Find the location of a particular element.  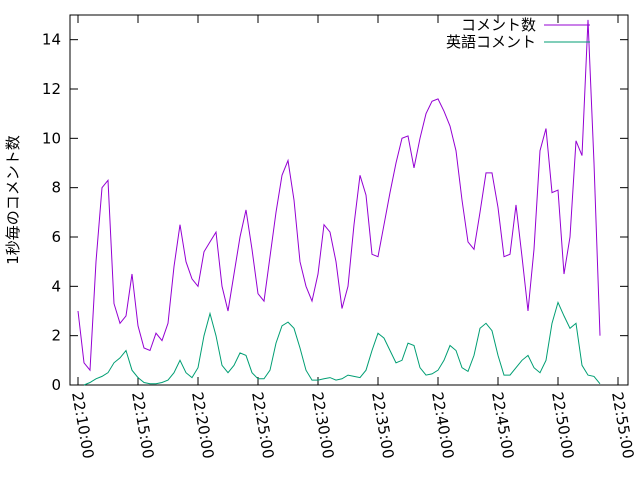

x-tick-label: 22:25:00 is located at coordinates (262, 425).